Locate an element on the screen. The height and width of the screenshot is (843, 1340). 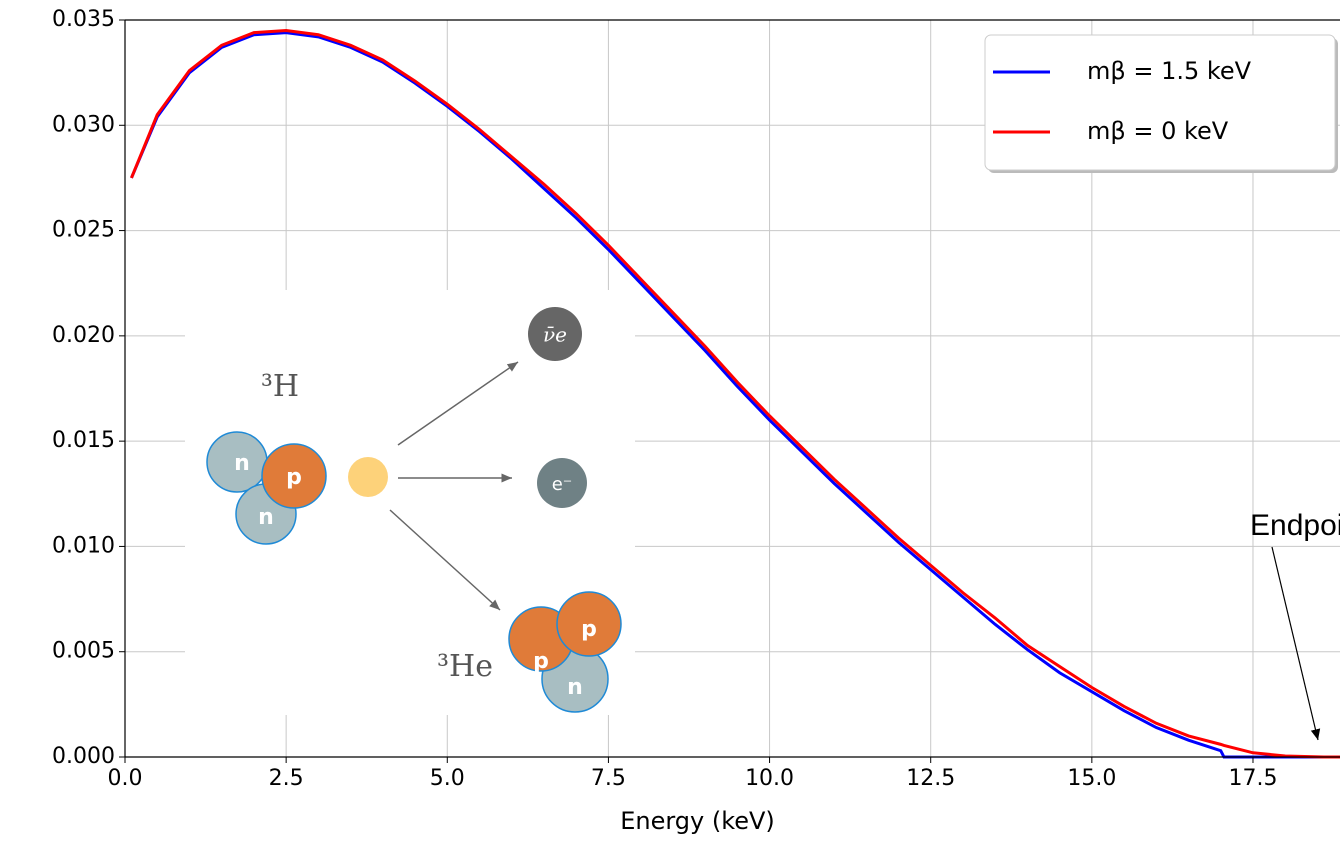
y-tick-label: 0.025 is located at coordinates (83, 230).